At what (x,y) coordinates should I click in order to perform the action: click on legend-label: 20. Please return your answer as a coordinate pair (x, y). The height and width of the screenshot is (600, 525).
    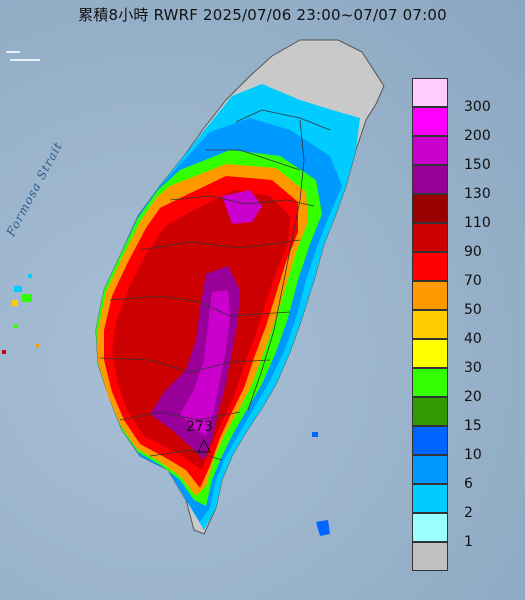
    Looking at the image, I should click on (473, 397).